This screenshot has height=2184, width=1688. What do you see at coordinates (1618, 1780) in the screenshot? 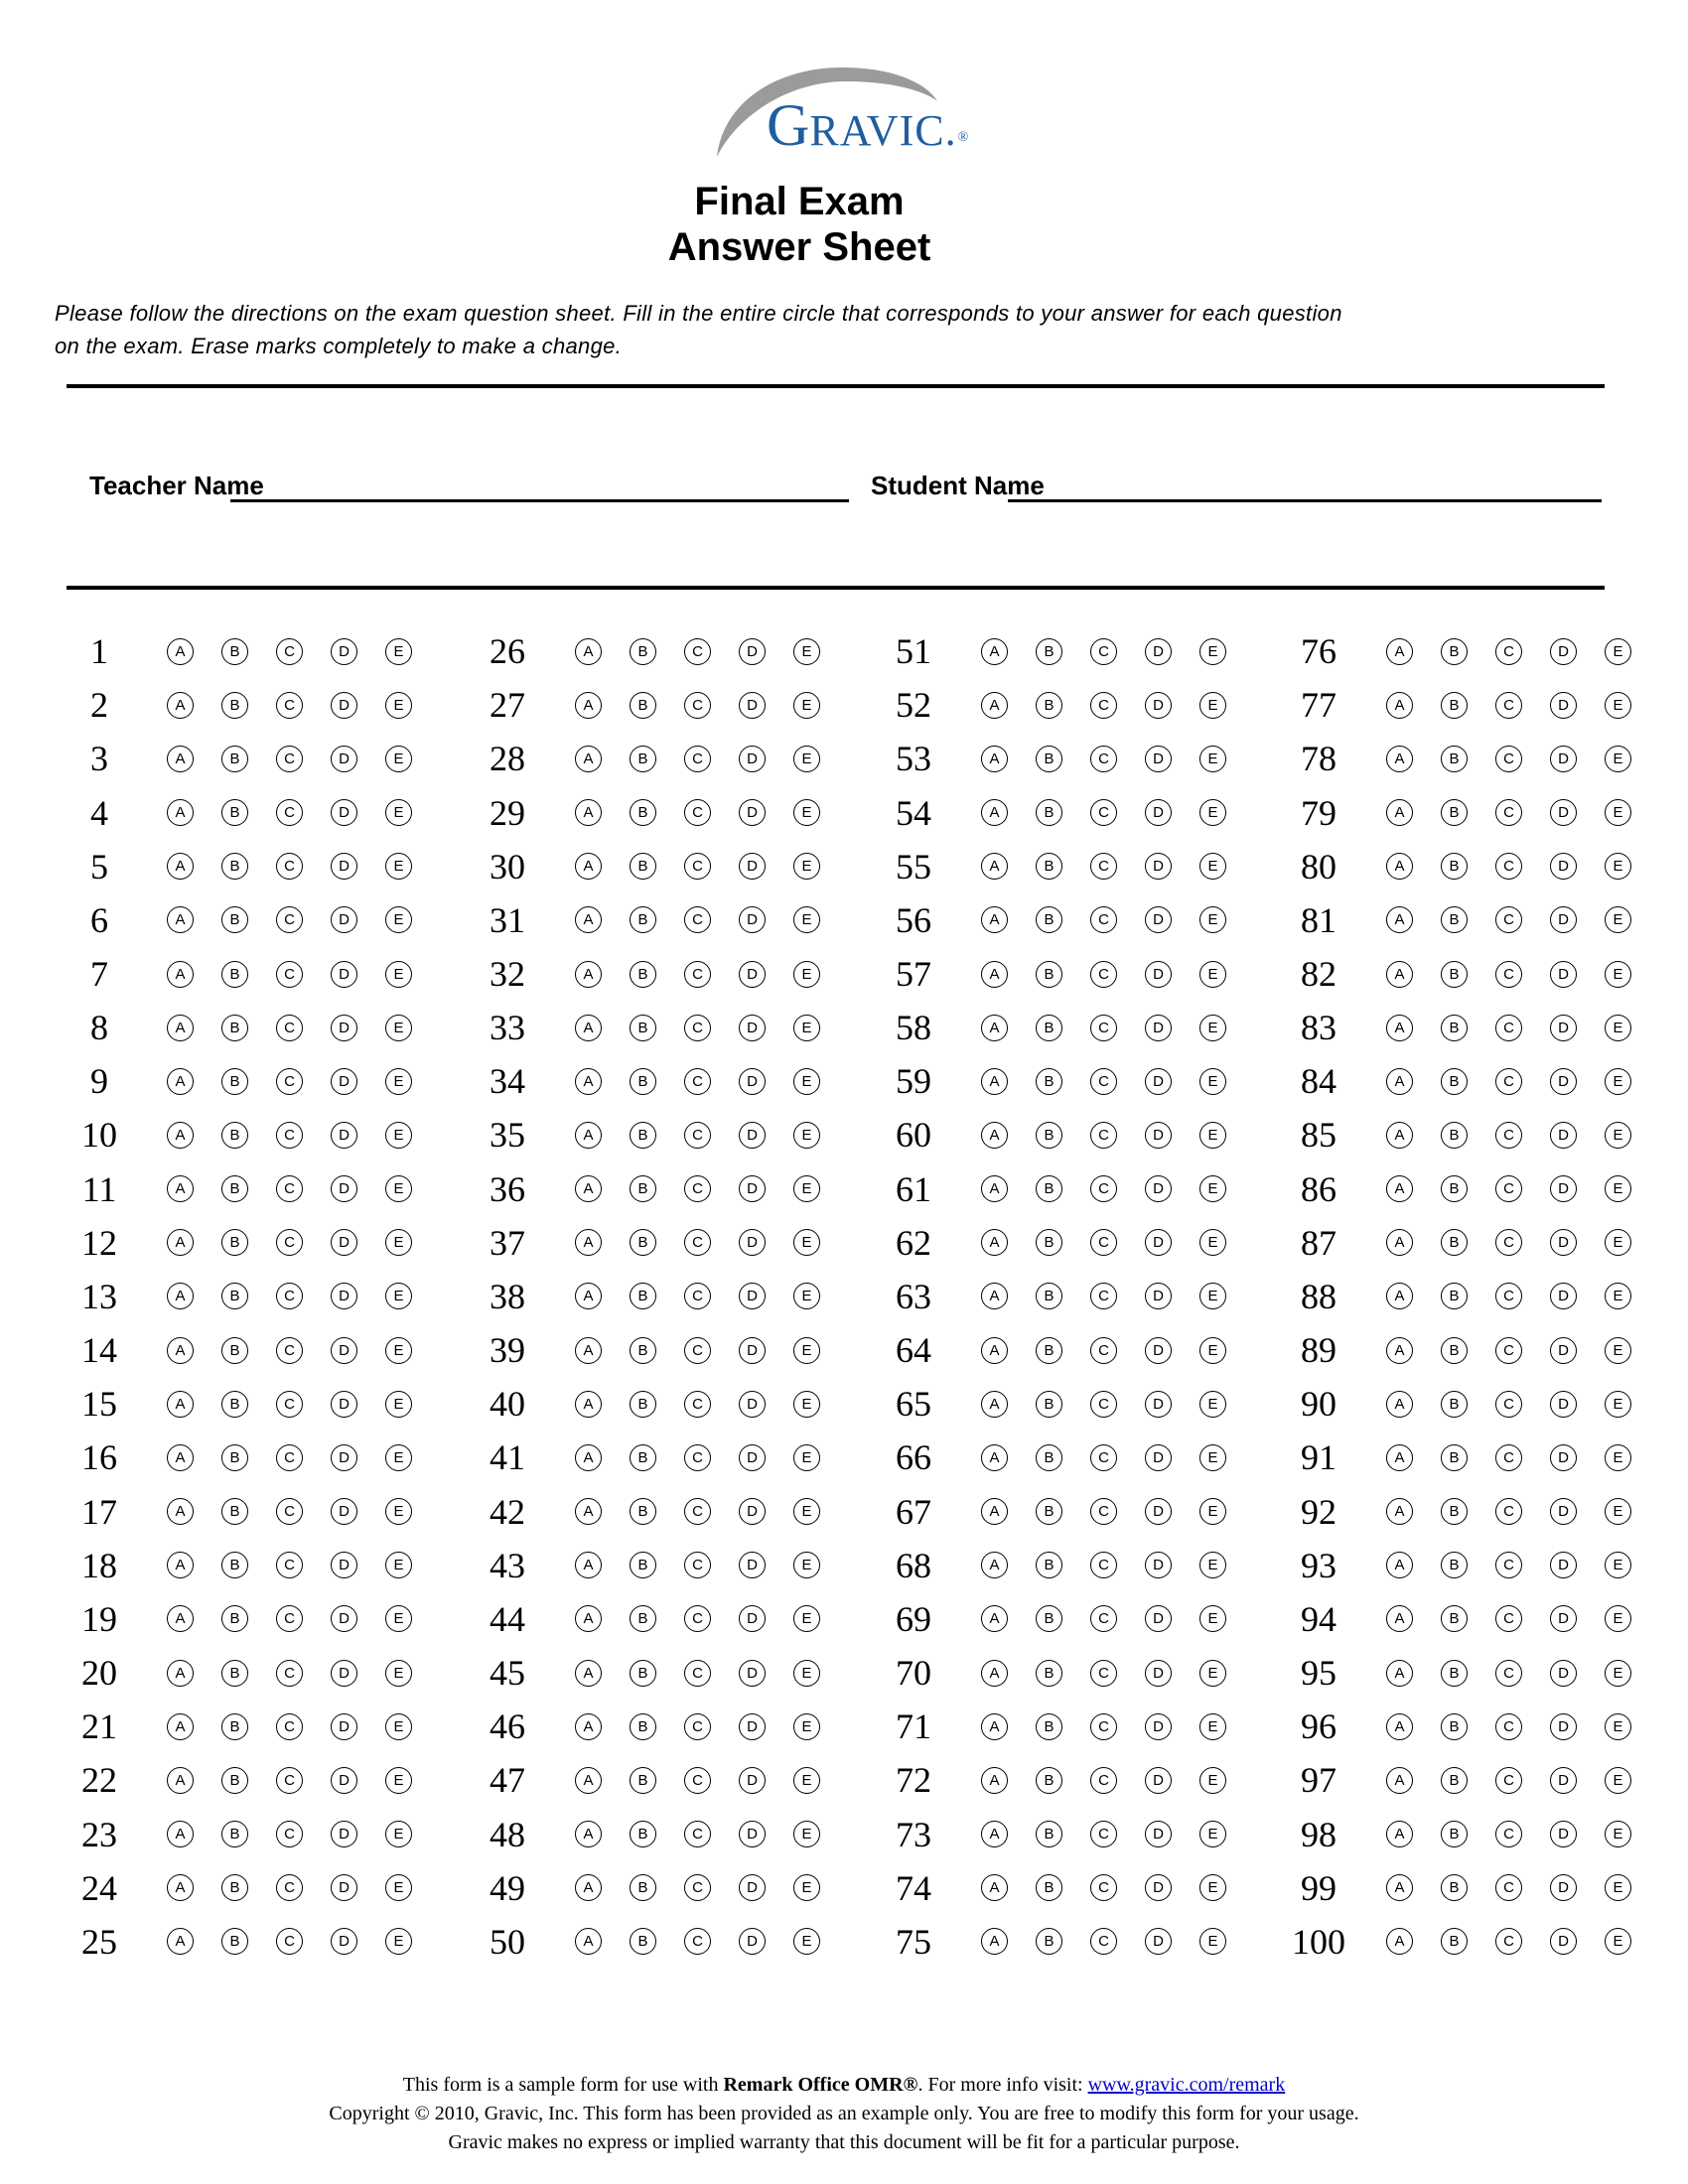
I see `answer-bubble-97-E: E` at bounding box center [1618, 1780].